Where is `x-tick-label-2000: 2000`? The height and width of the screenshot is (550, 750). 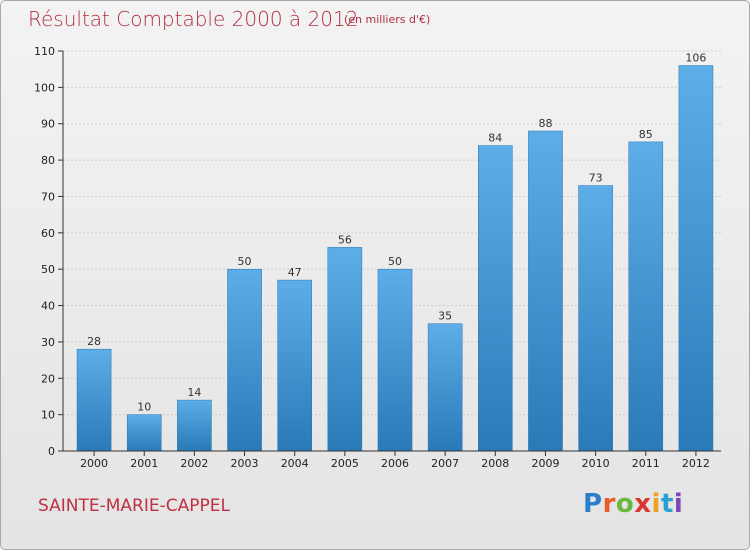
x-tick-label-2000: 2000 is located at coordinates (94, 463).